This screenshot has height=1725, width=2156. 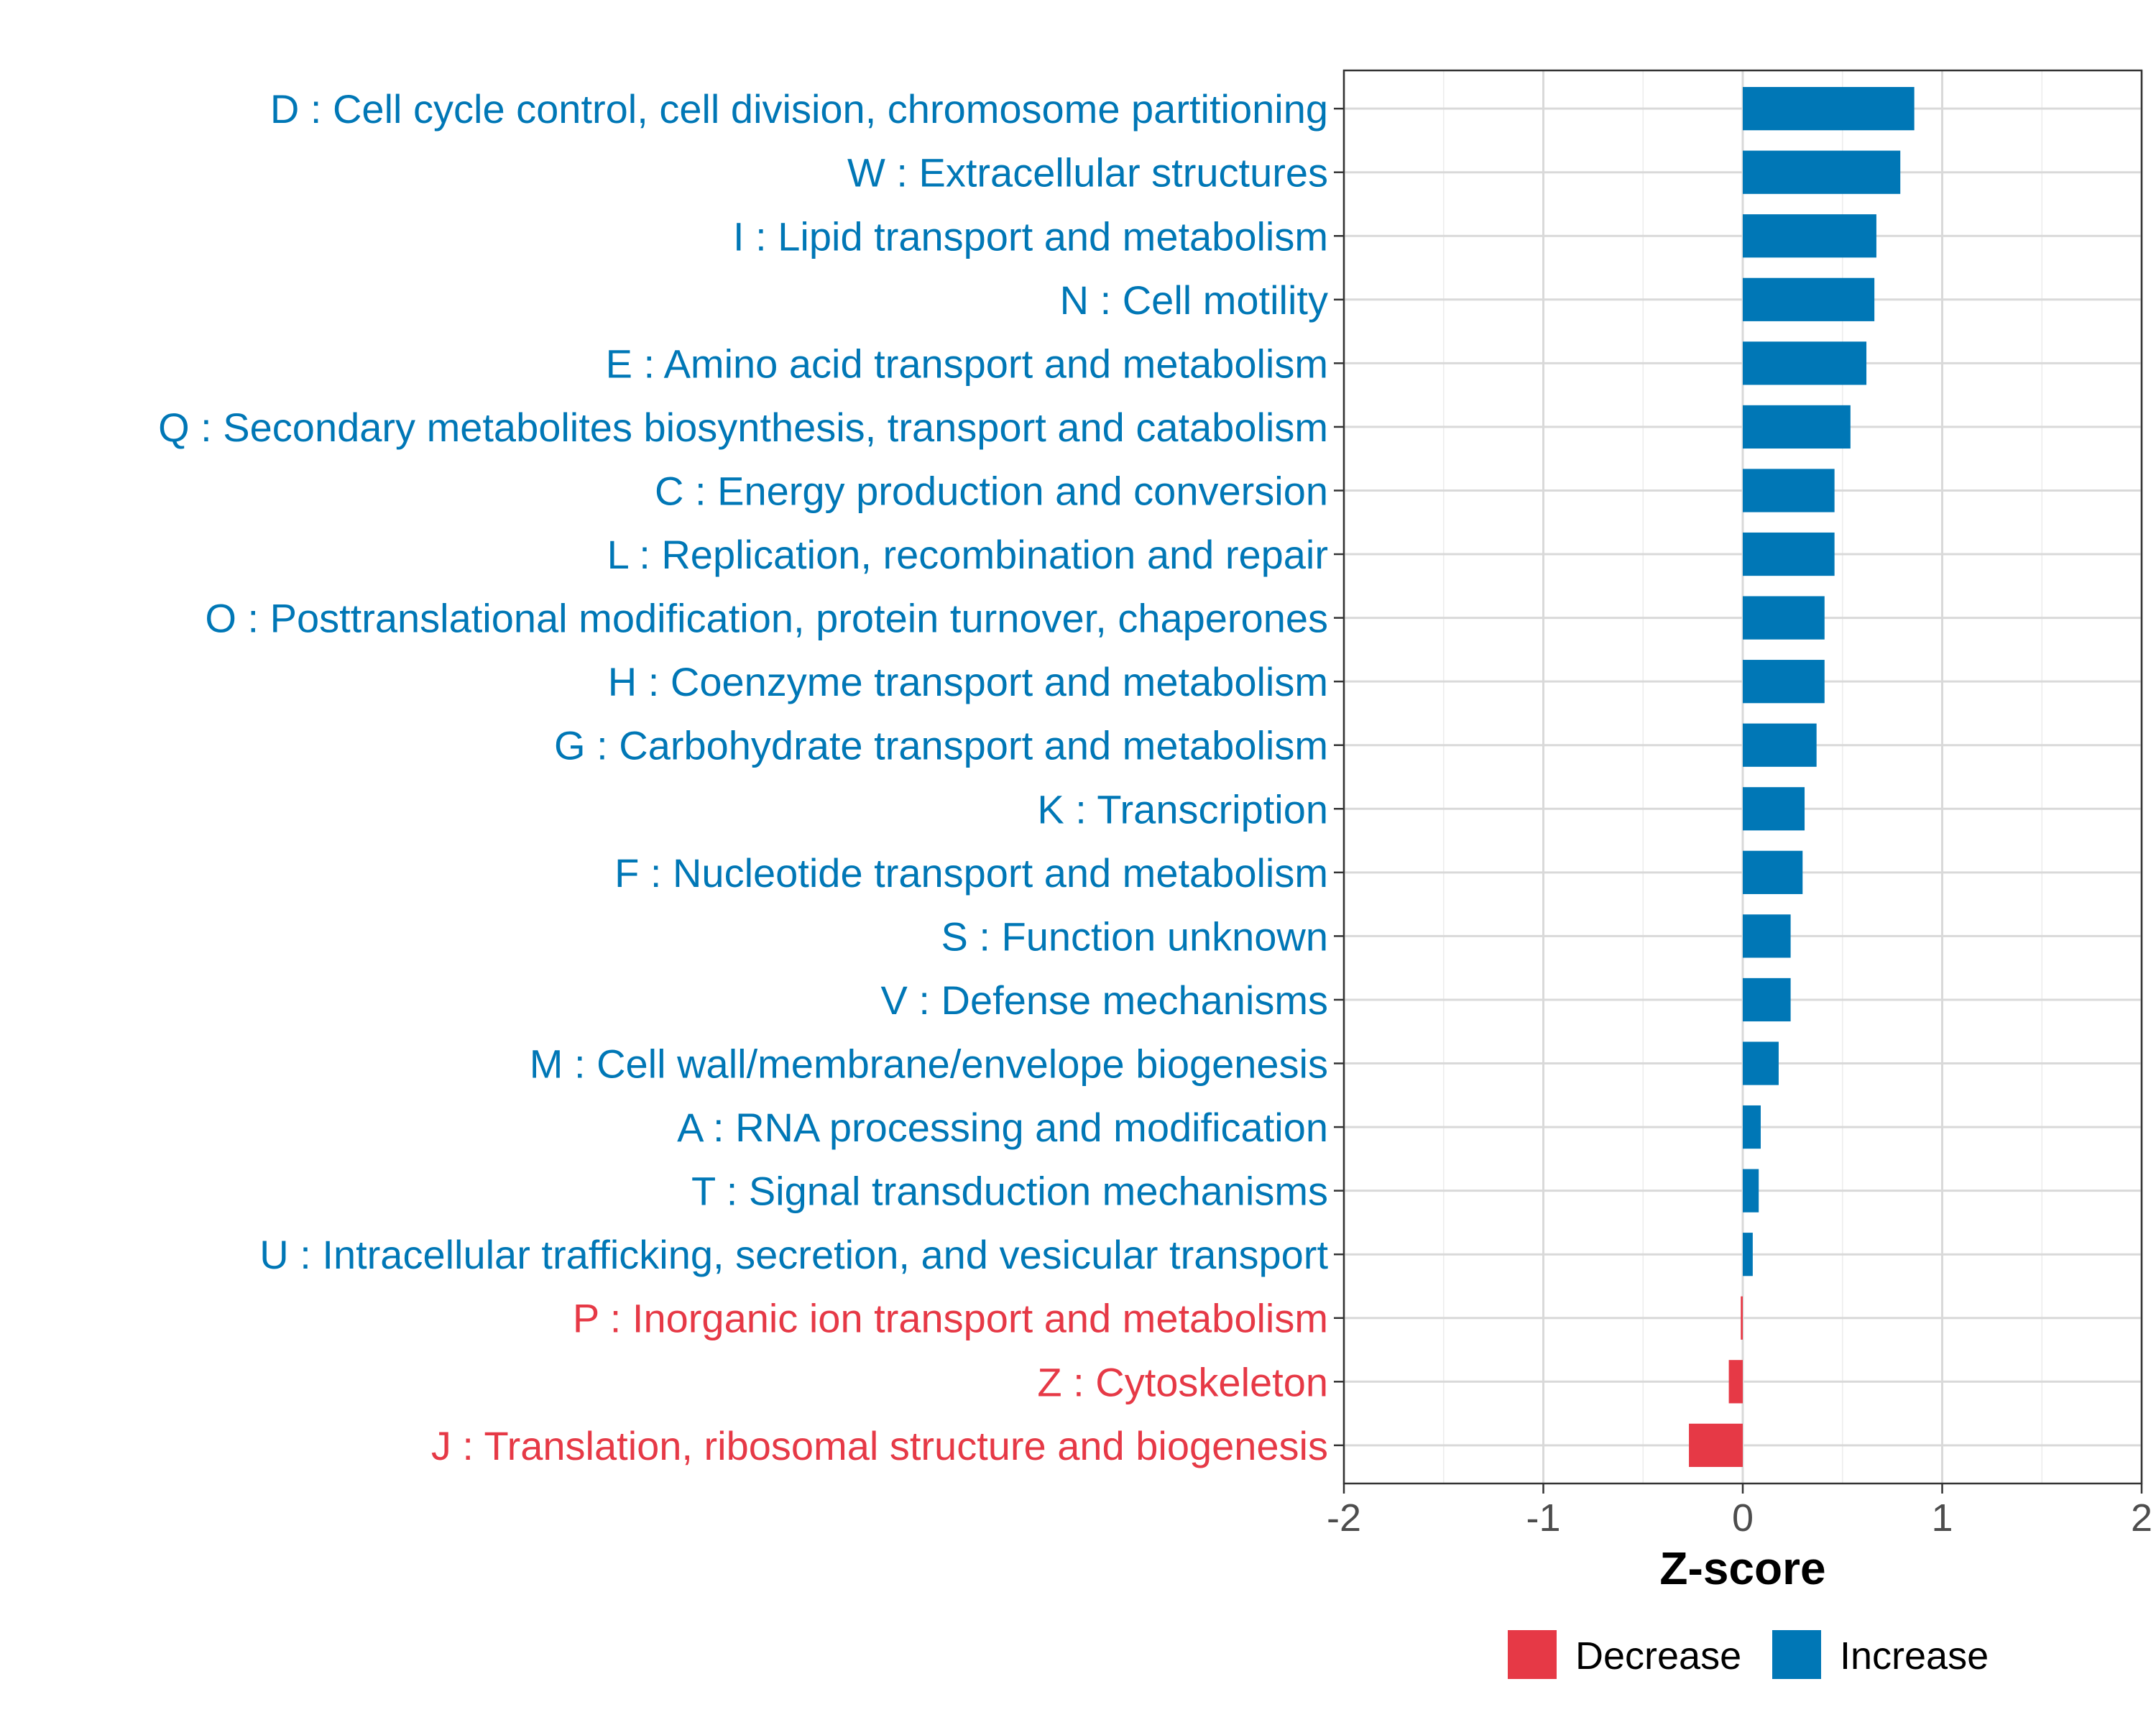 What do you see at coordinates (971, 873) in the screenshot?
I see `category-label-13: F : Nucleotide transport and metabolism` at bounding box center [971, 873].